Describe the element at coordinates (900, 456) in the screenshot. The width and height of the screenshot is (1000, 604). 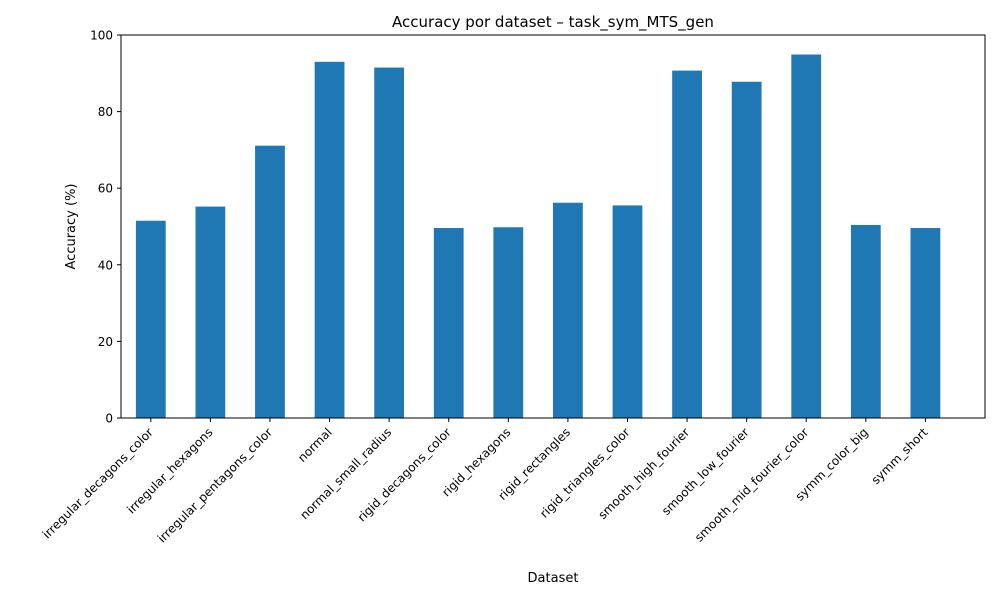
I see `x-tick-label: symm_short` at that location.